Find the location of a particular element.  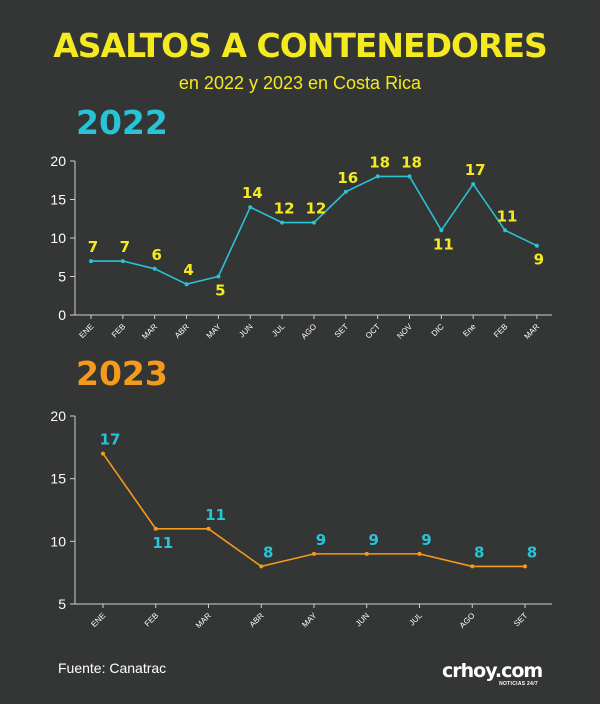

chart-2022-data-label: 4 is located at coordinates (188, 270).